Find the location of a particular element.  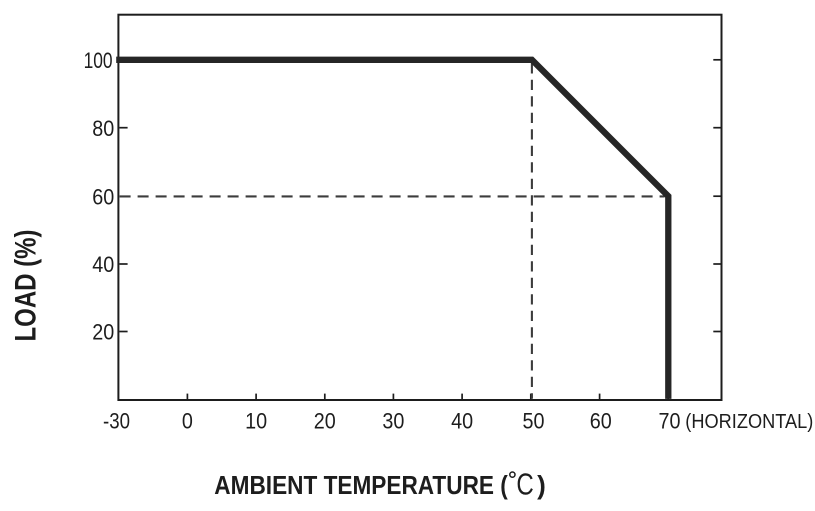

svg-text: 70 is located at coordinates (670, 420).